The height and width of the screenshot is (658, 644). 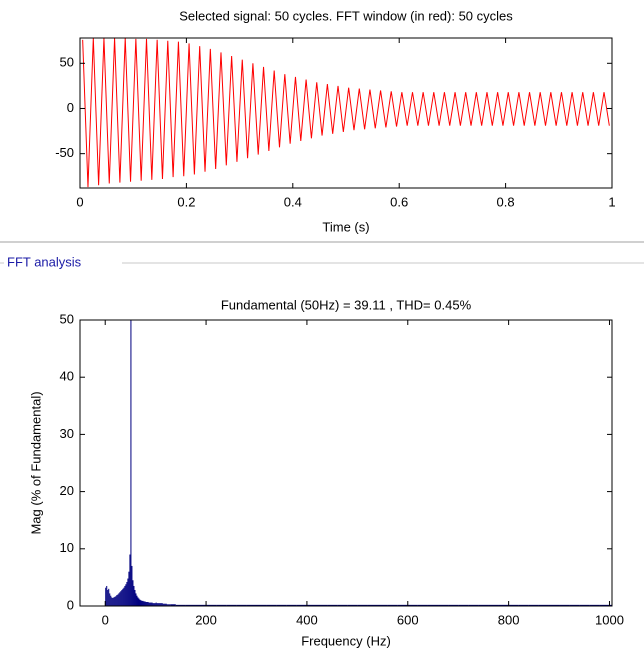 What do you see at coordinates (67, 547) in the screenshot?
I see `y-tick-label: 10` at bounding box center [67, 547].